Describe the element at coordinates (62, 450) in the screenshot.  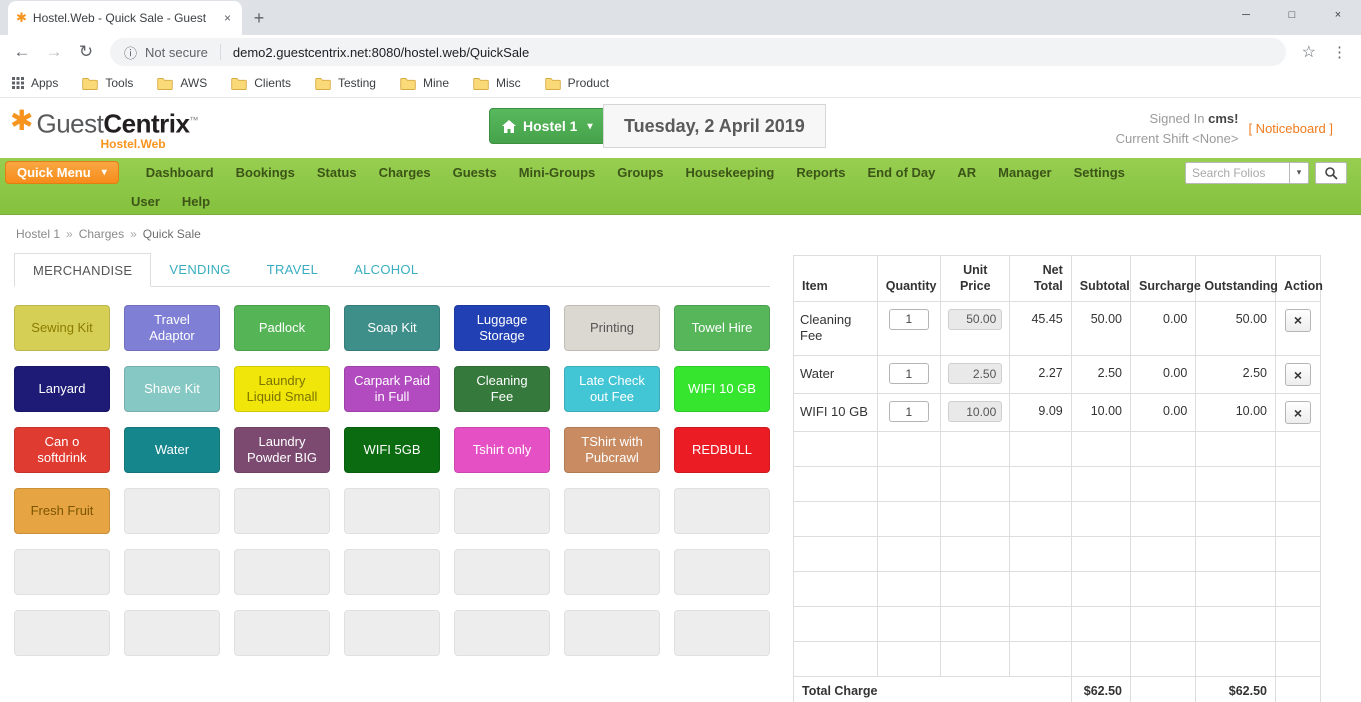
I see `product-can-o-softdrink: Can o softdrink` at that location.